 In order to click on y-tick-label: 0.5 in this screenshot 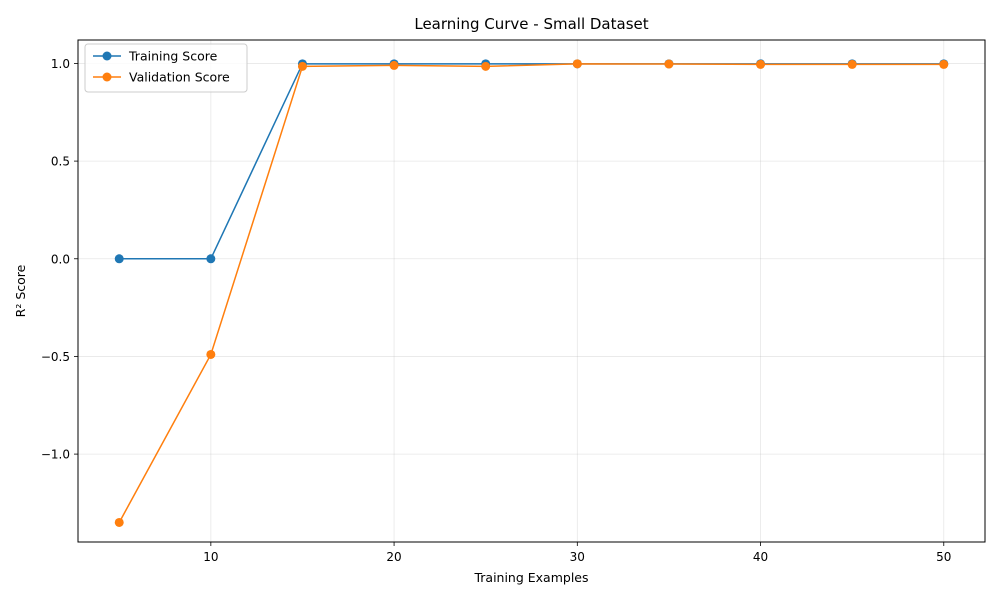, I will do `click(60, 162)`.